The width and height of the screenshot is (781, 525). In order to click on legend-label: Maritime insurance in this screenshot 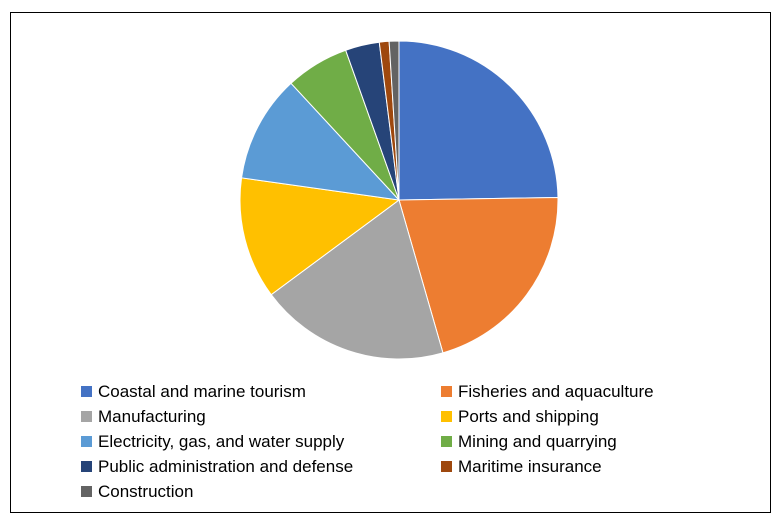, I will do `click(530, 466)`.